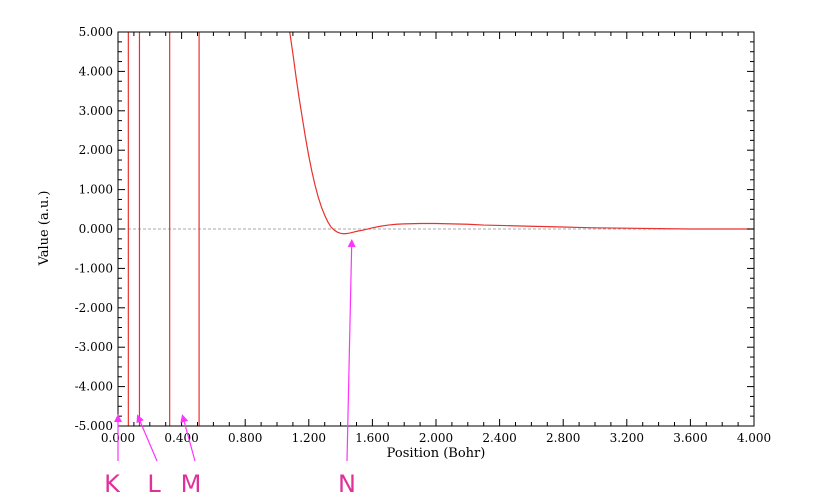  What do you see at coordinates (690, 438) in the screenshot?
I see `x-tick-label: 3.600` at bounding box center [690, 438].